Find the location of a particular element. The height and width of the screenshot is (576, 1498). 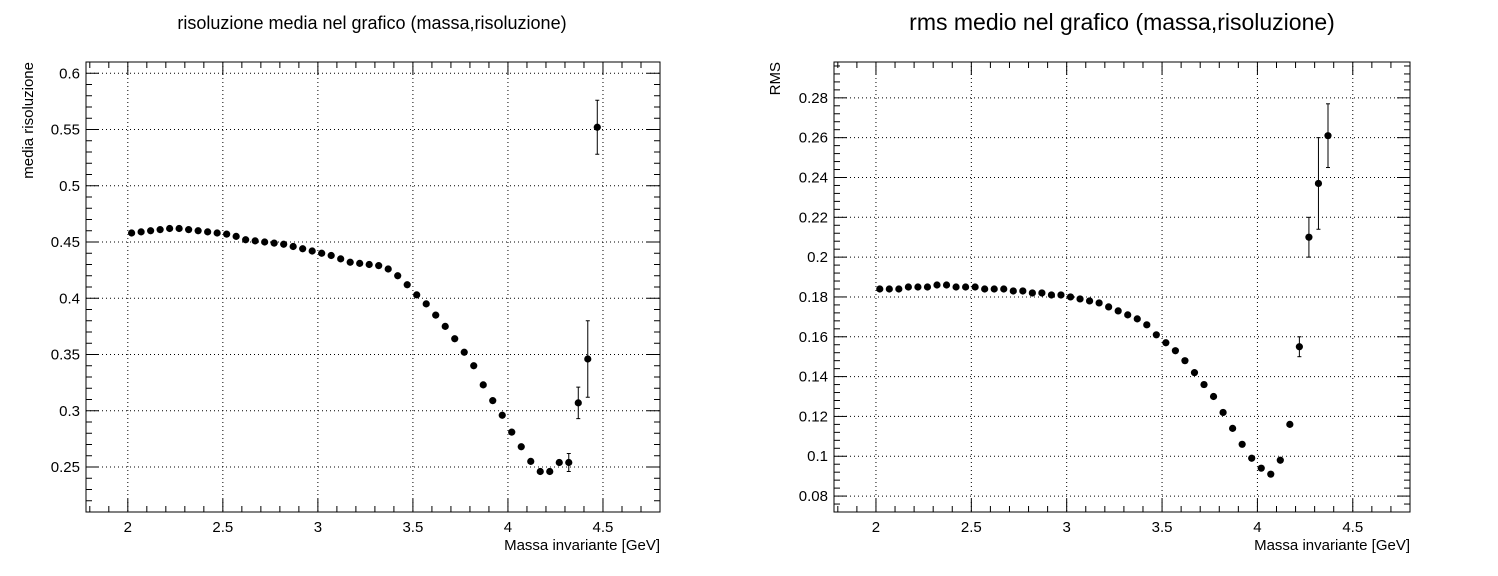

y-tick-label: 0.35 is located at coordinates (65, 355).